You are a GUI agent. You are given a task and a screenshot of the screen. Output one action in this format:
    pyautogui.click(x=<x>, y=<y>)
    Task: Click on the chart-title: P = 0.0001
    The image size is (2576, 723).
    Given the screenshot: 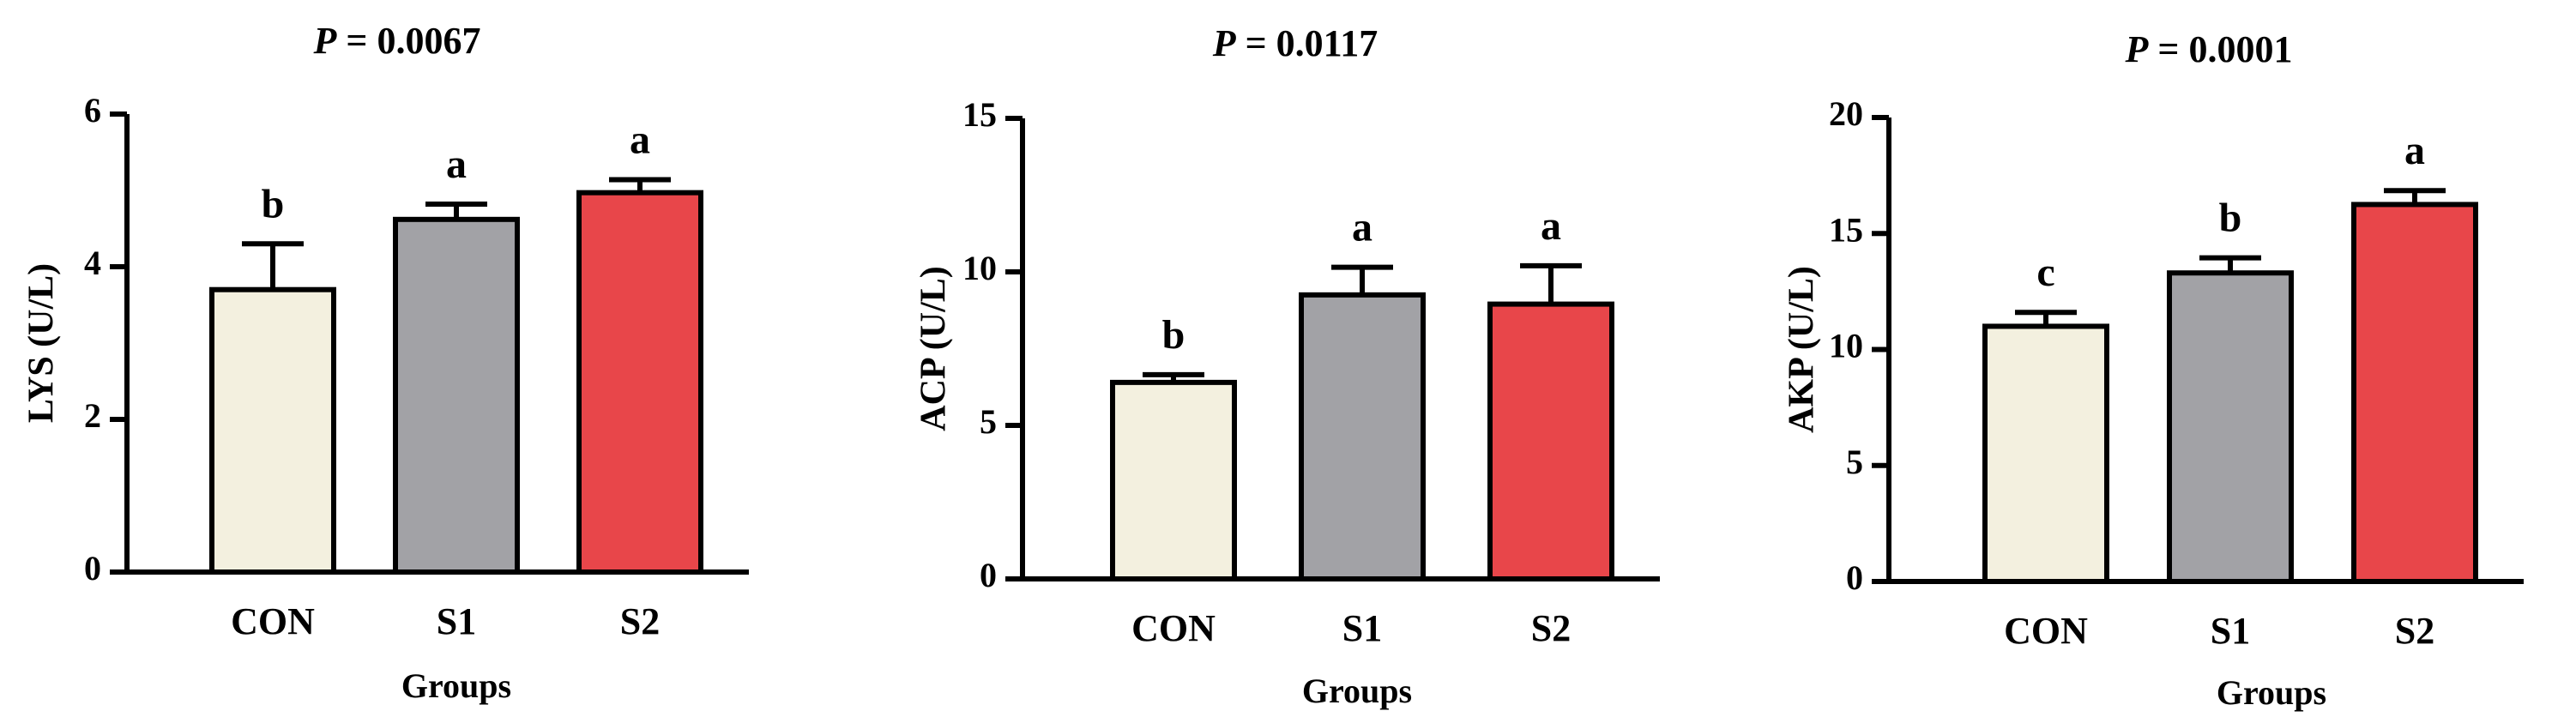 What is the action you would take?
    pyautogui.click(x=2209, y=49)
    